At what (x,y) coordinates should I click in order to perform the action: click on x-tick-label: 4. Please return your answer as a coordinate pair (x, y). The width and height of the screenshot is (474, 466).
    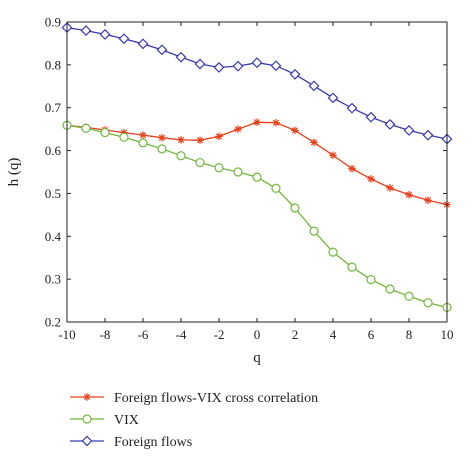
    Looking at the image, I should click on (333, 334).